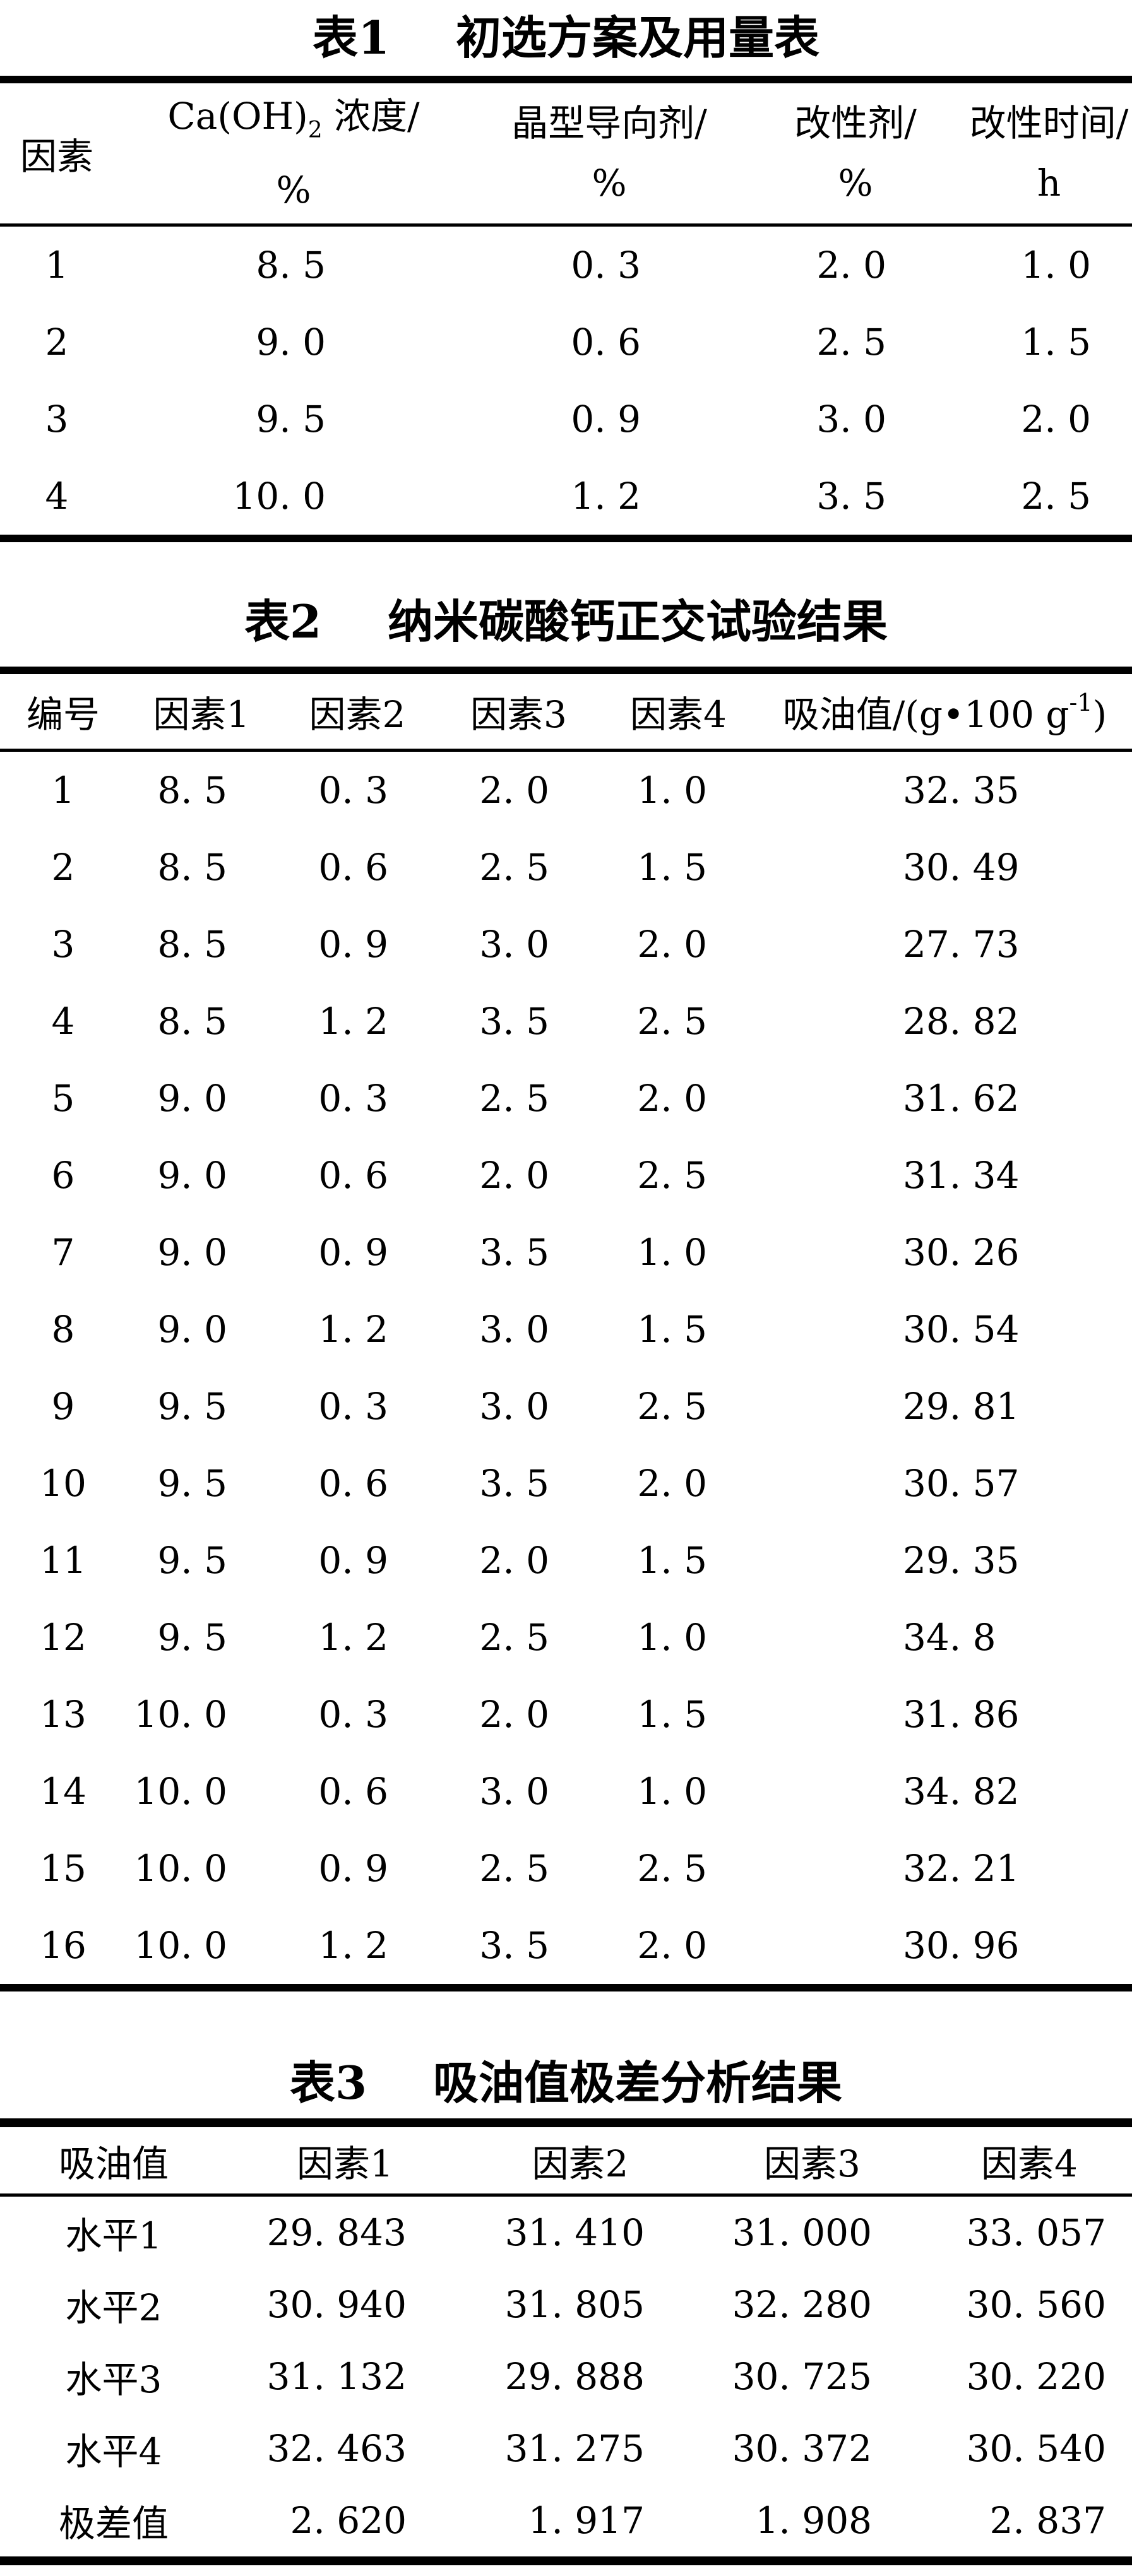 The height and width of the screenshot is (2576, 1132). I want to click on cell-factor3-mean: 30. 725, so click(802, 2376).